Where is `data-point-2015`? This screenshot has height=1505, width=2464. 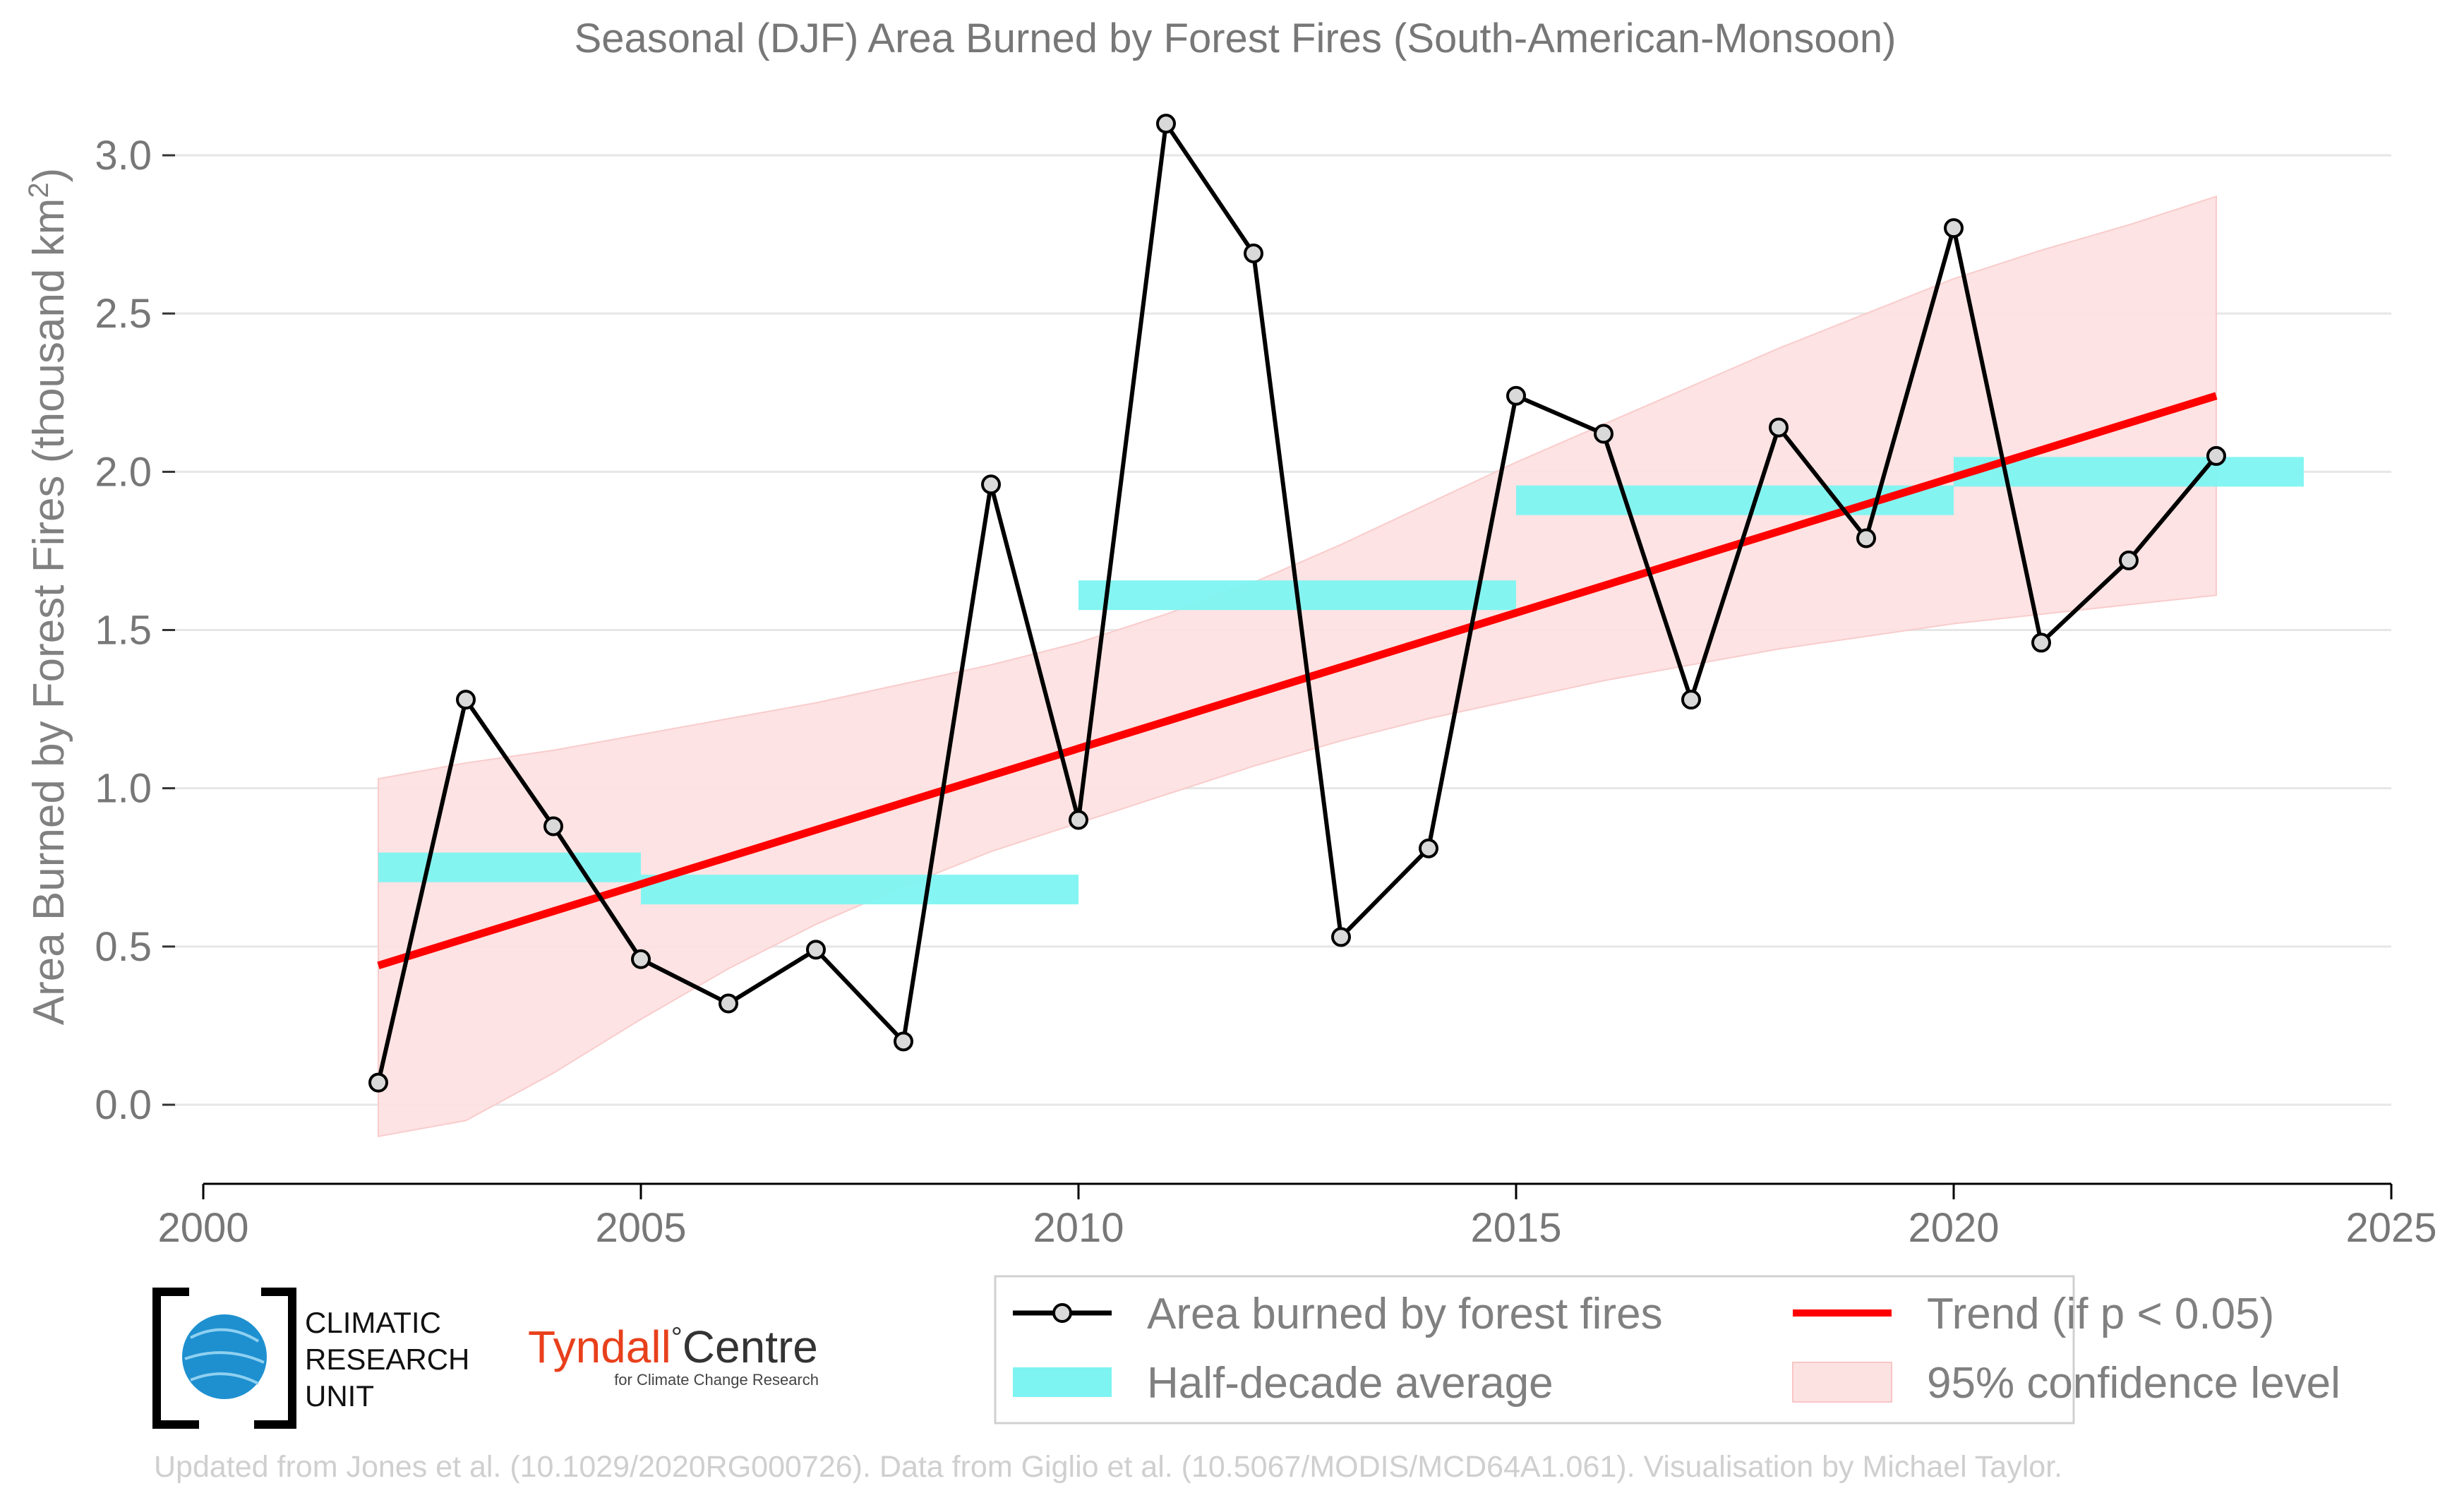 data-point-2015 is located at coordinates (1516, 395).